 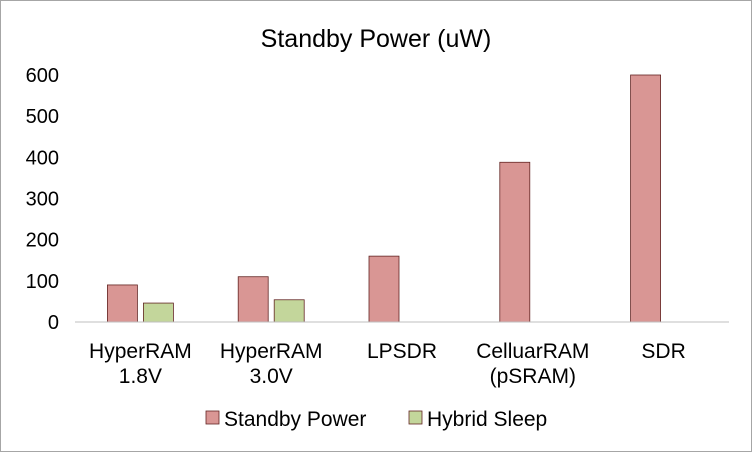 What do you see at coordinates (140, 364) in the screenshot?
I see `x-tick-label: HyperRAM 1.8V` at bounding box center [140, 364].